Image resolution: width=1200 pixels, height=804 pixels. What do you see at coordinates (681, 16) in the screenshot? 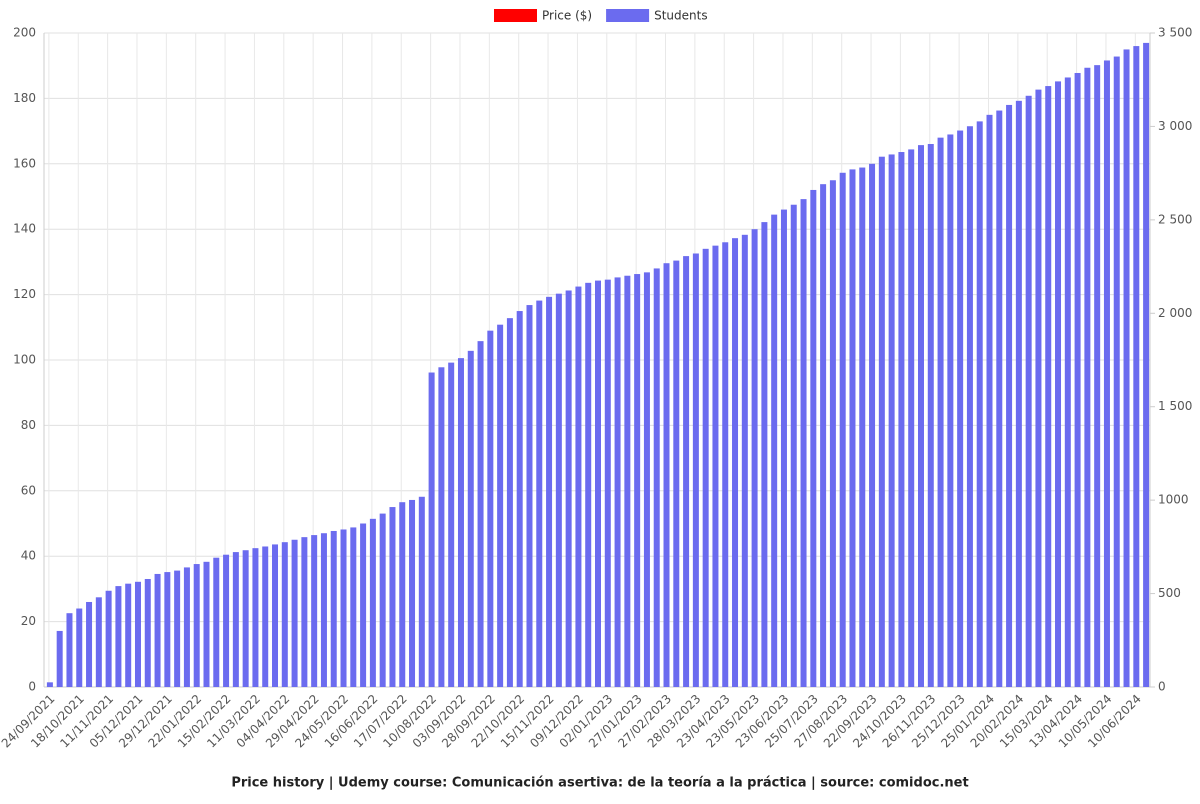
I see `legend-label: Students` at bounding box center [681, 16].